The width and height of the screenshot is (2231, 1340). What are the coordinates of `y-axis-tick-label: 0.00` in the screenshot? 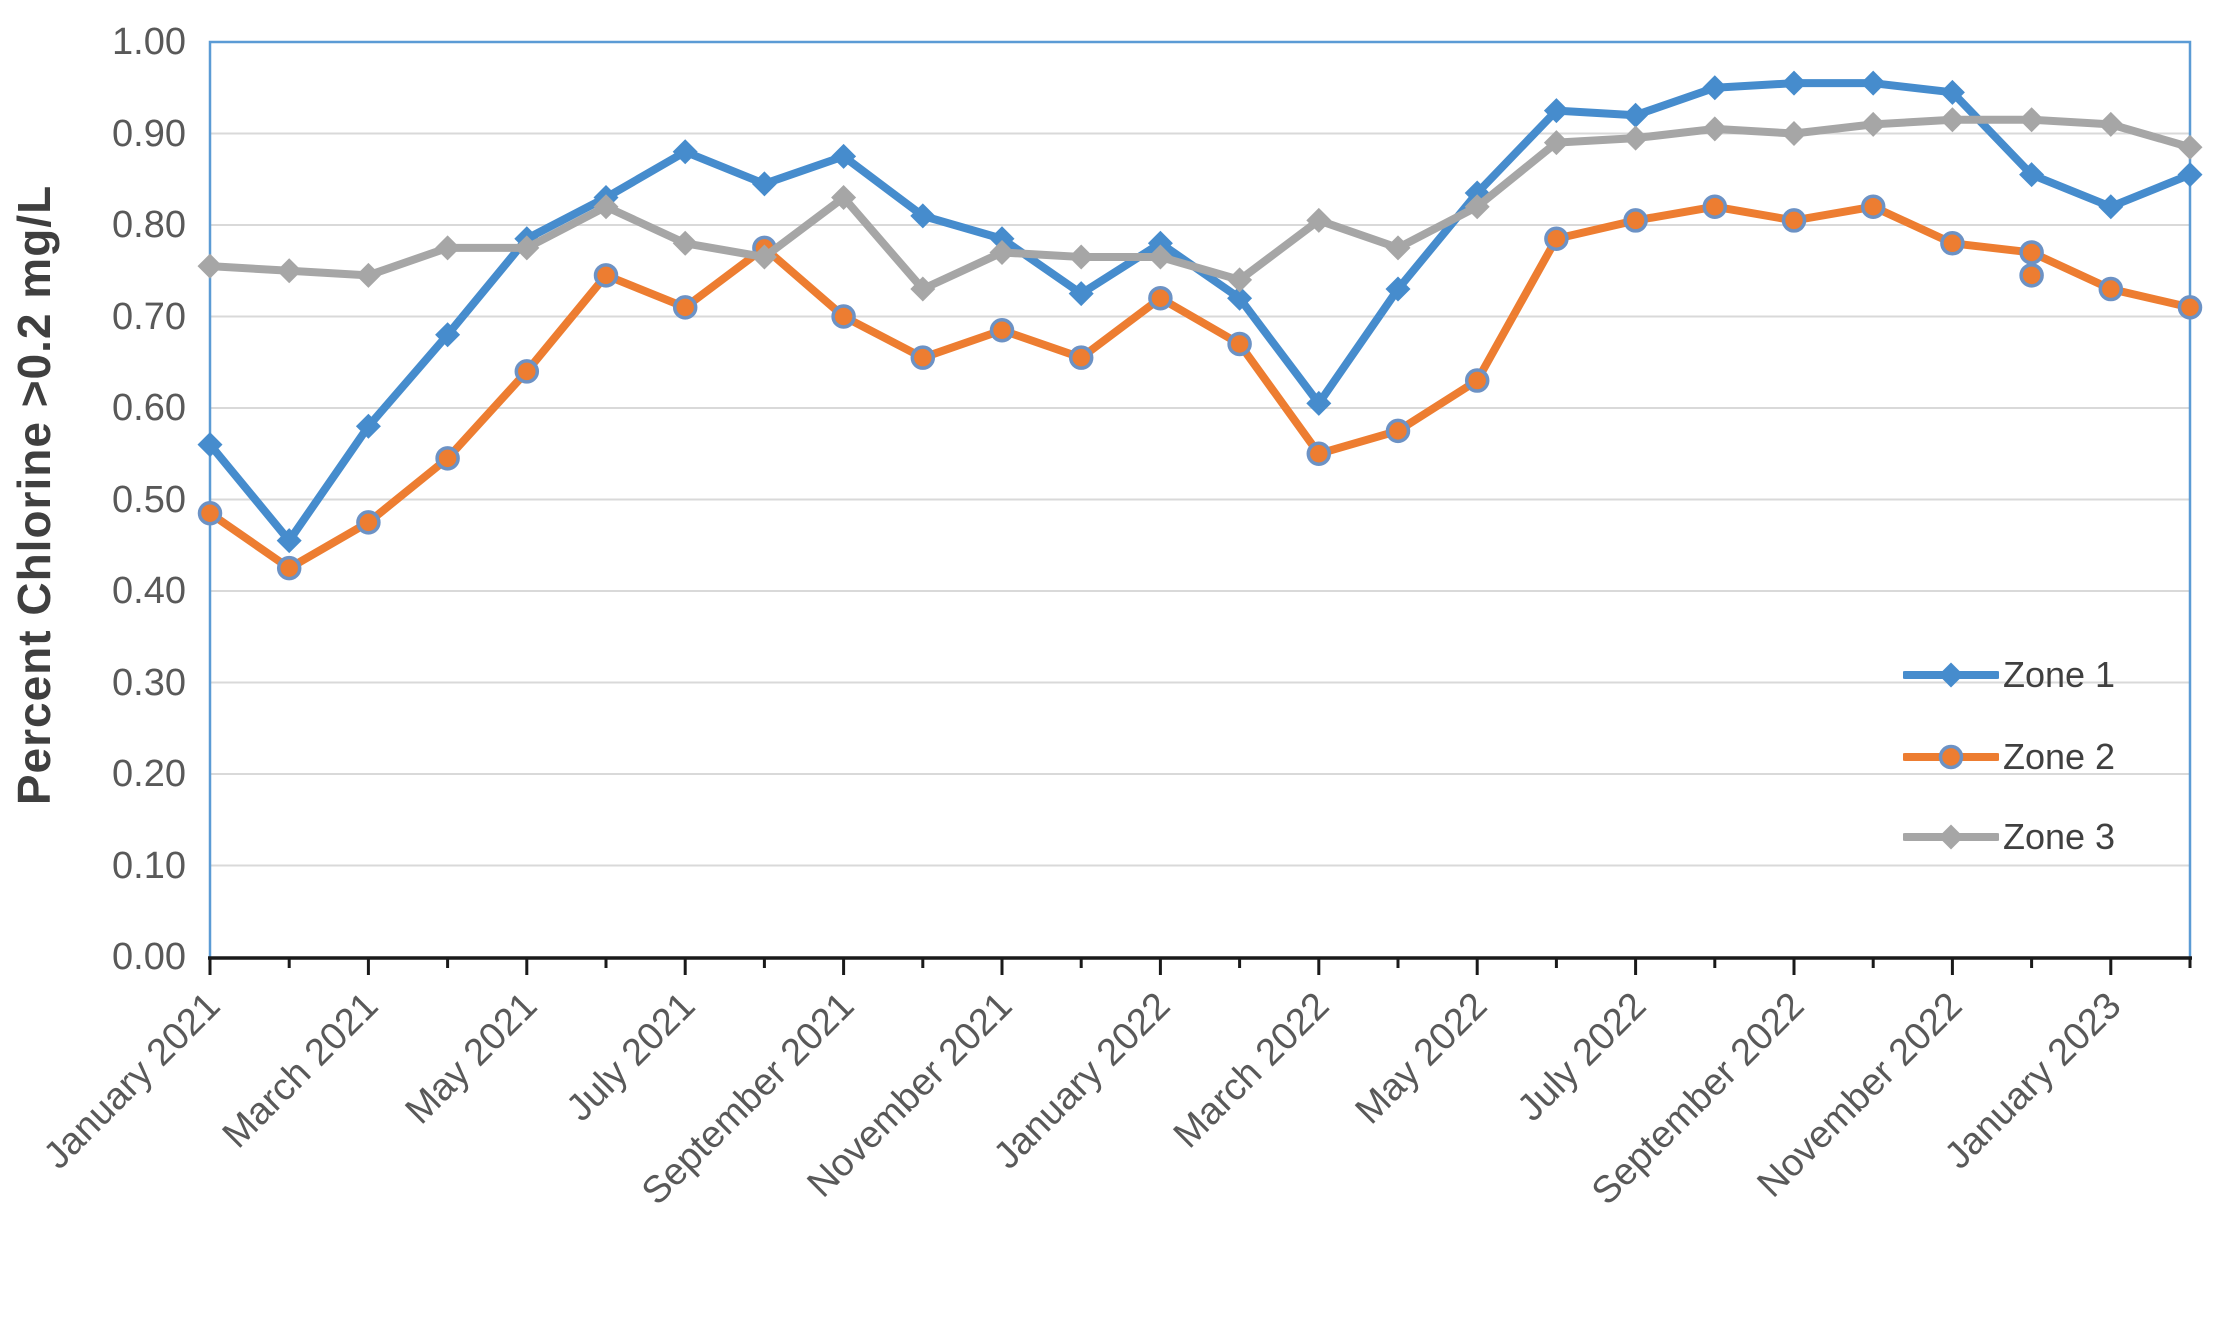 It's located at (149, 957).